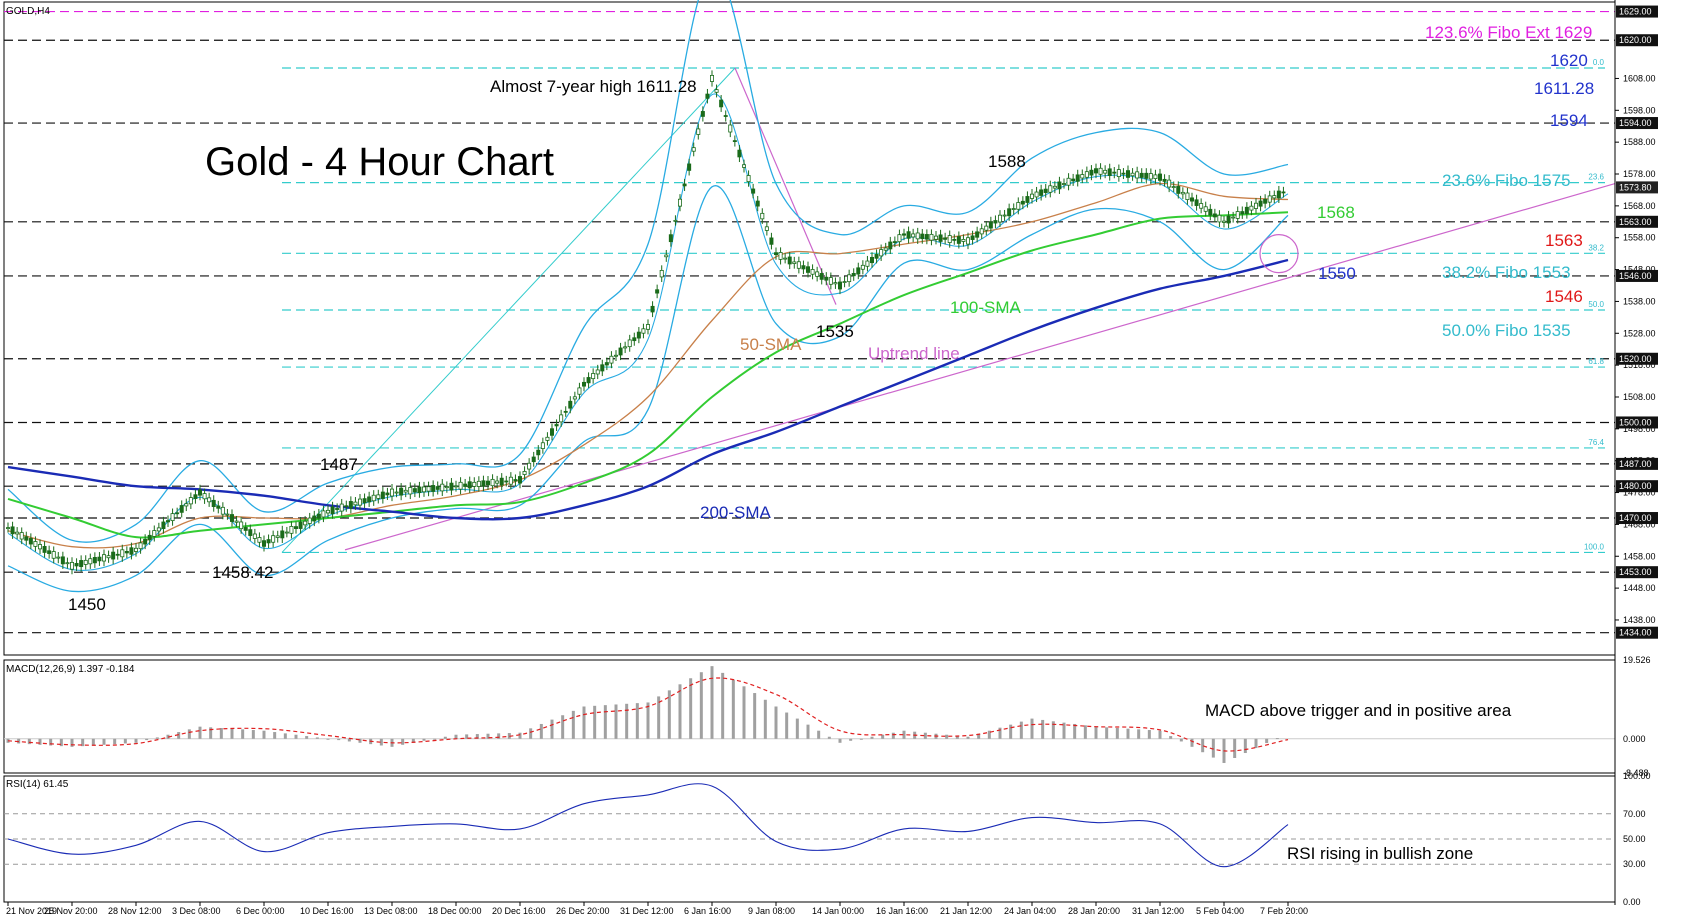 The height and width of the screenshot is (924, 1685). What do you see at coordinates (1639, 588) in the screenshot?
I see `price-tick-label: 1448.00` at bounding box center [1639, 588].